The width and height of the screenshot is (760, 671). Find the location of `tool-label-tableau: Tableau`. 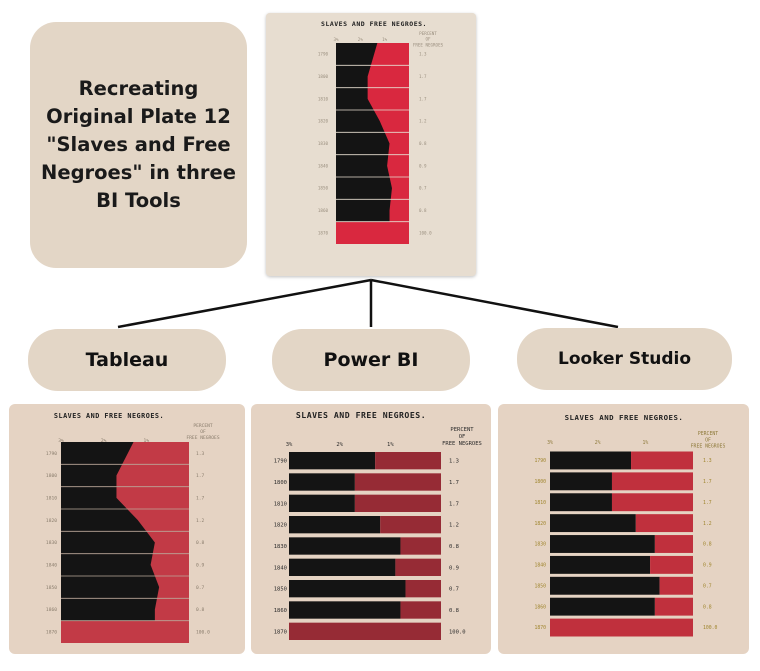

tool-label-tableau: Tableau is located at coordinates (127, 360).